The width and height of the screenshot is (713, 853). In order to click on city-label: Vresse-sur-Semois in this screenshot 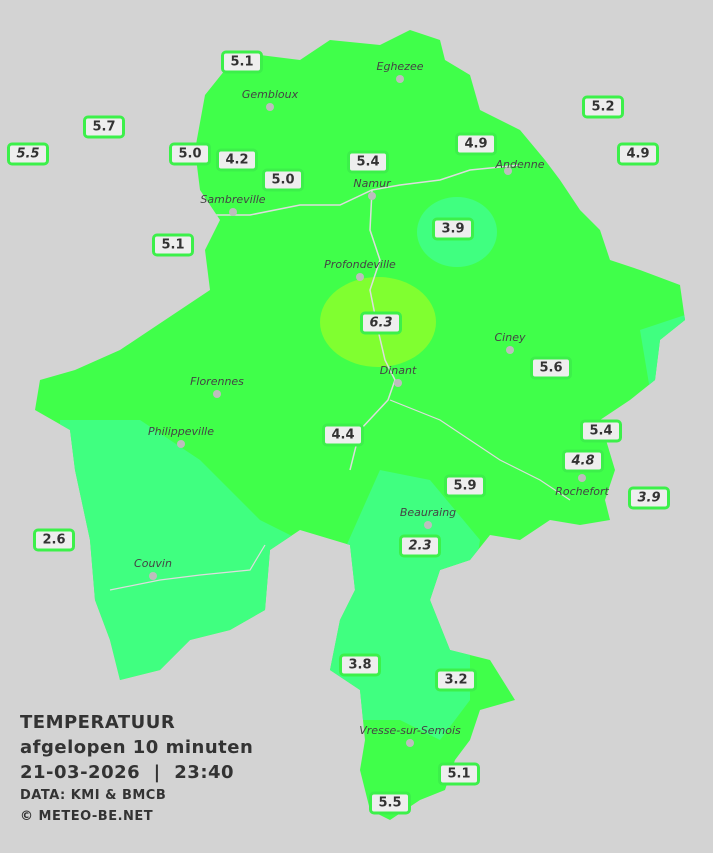, I will do `click(410, 730)`.